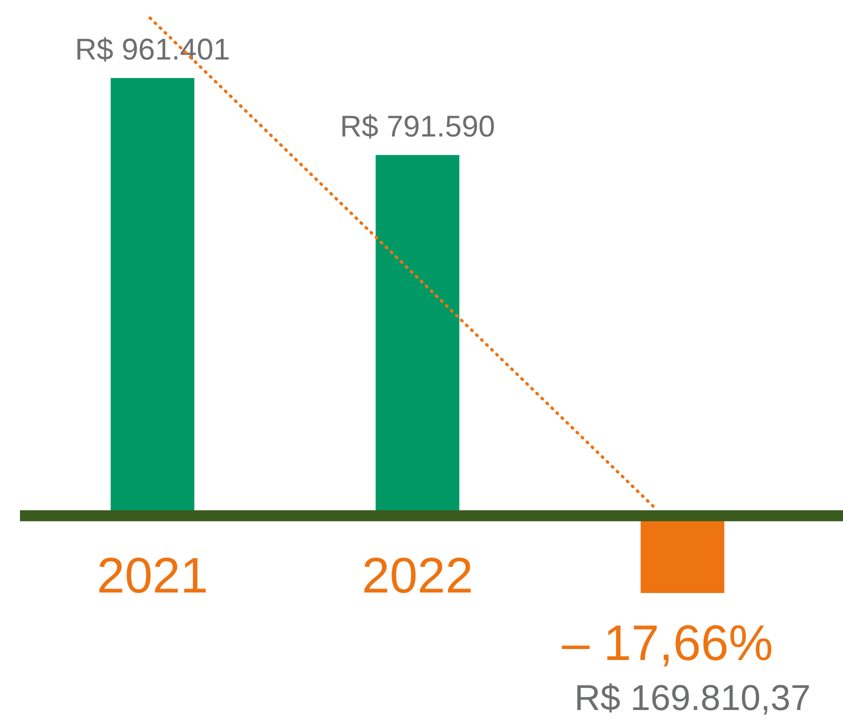  Describe the element at coordinates (152, 575) in the screenshot. I see `x-tick-label: 2021` at that location.